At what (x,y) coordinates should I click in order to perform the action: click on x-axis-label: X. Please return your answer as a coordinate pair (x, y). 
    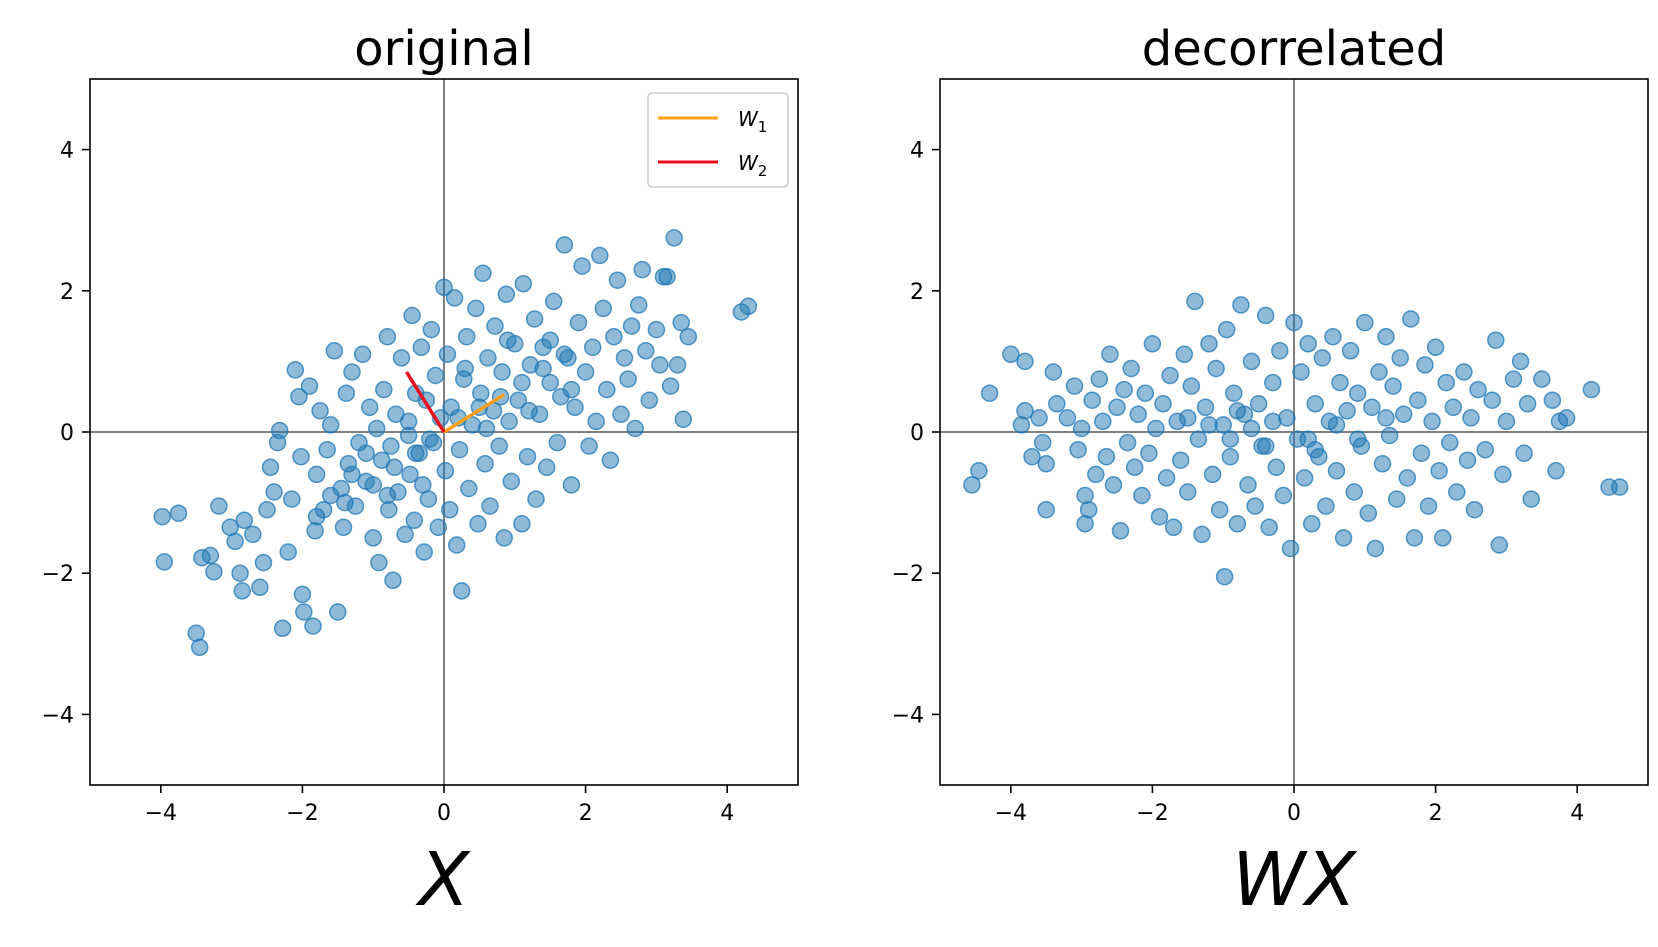
    Looking at the image, I should click on (443, 880).